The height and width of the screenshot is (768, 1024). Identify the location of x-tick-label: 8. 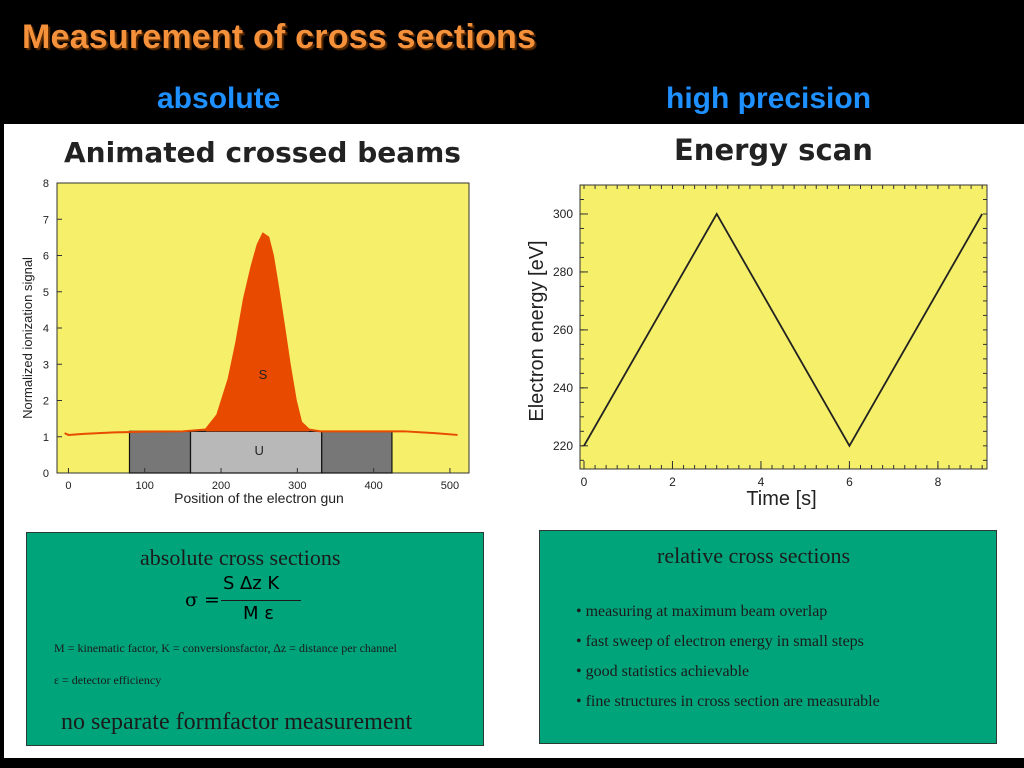
(938, 482).